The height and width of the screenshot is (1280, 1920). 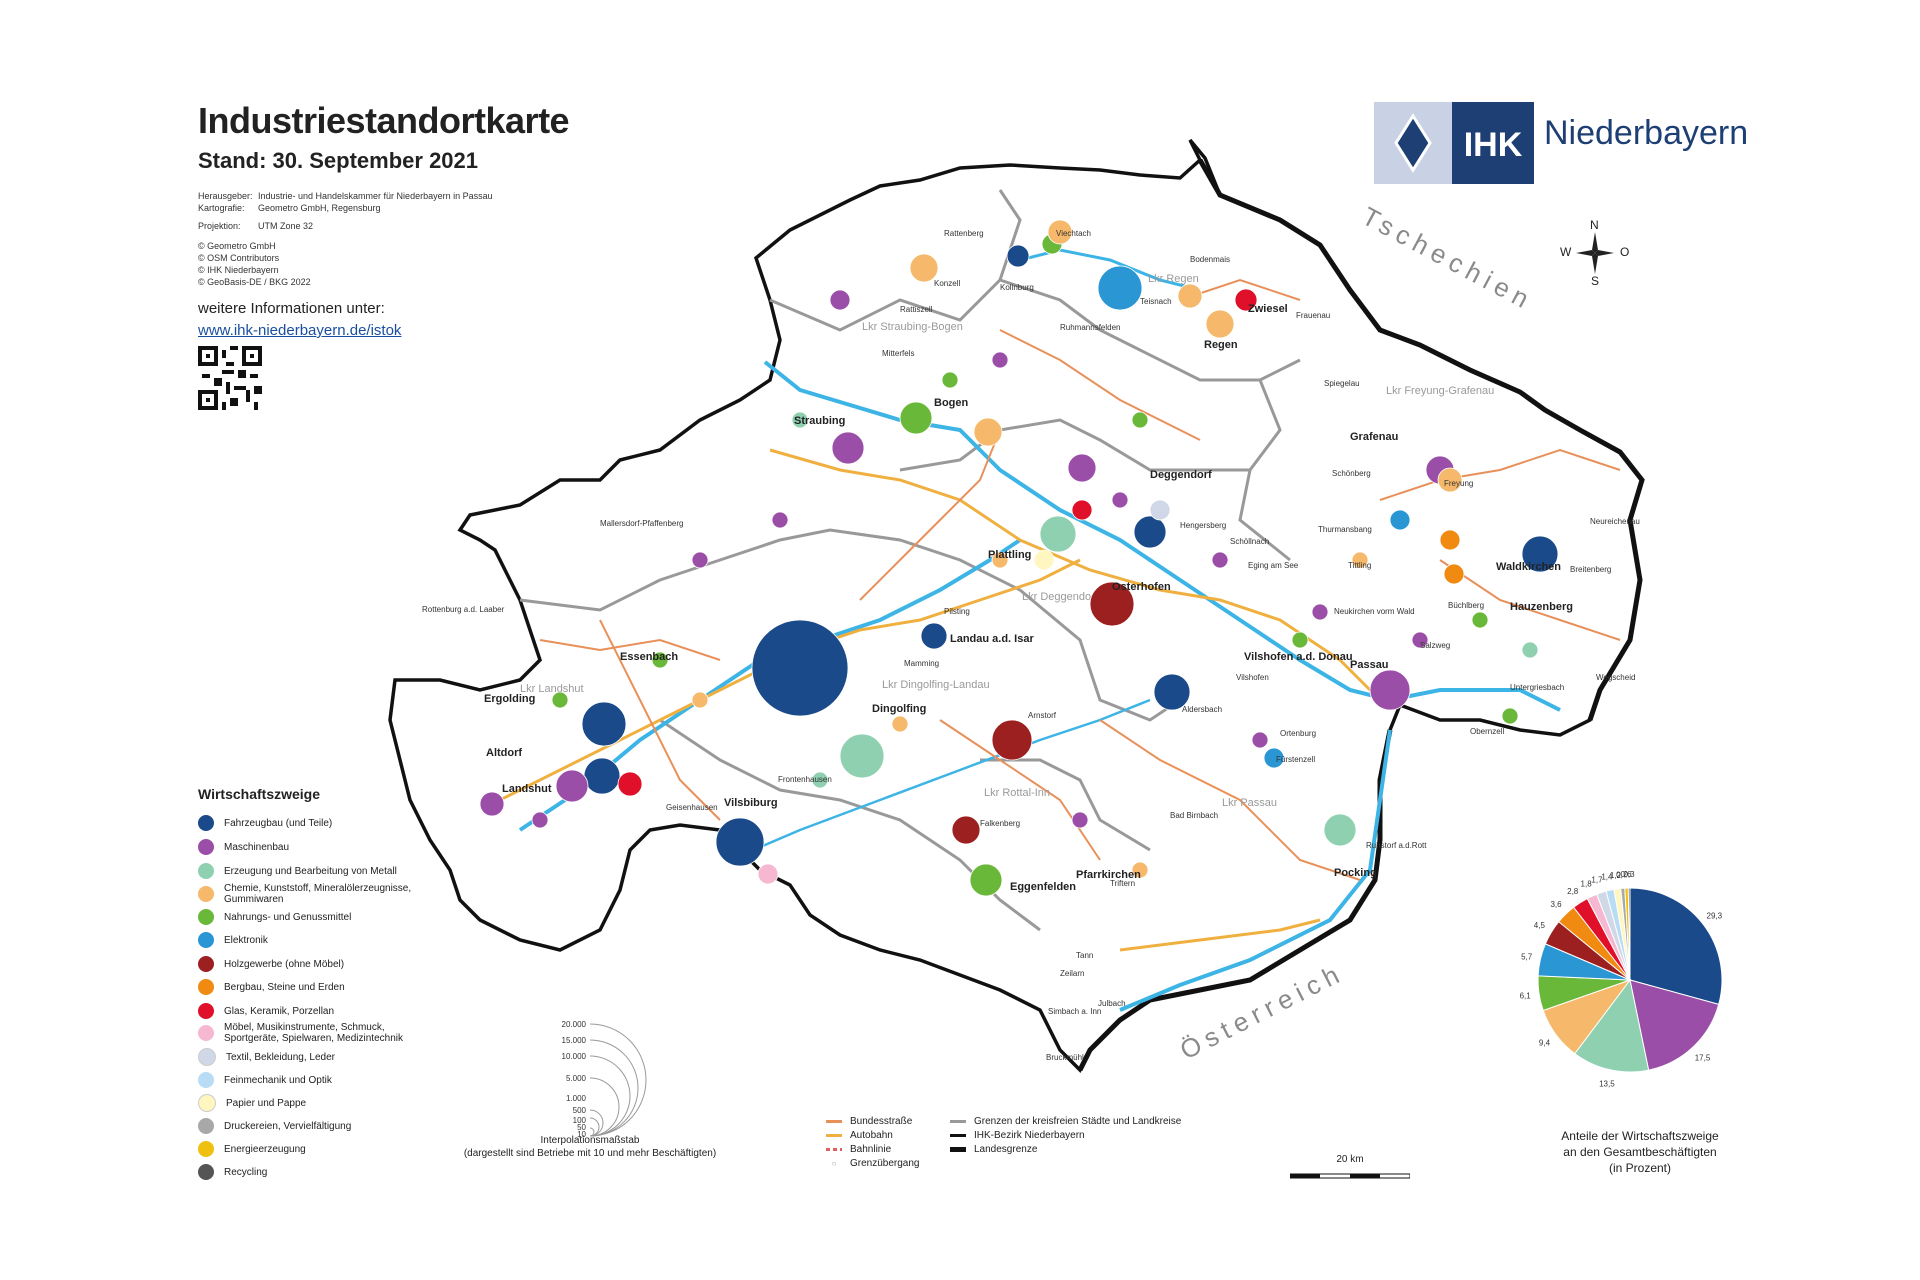 I want to click on town-label: Frontenhausen, so click(x=805, y=779).